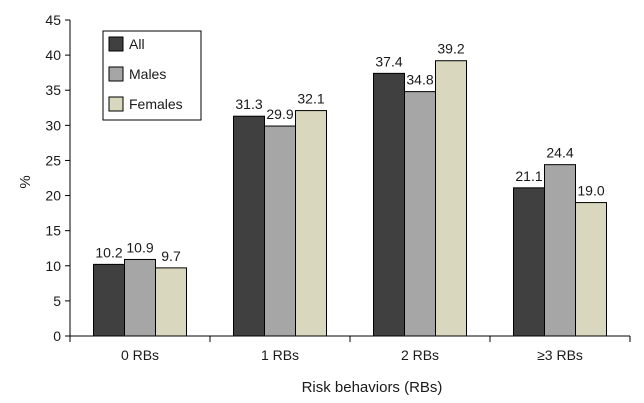  What do you see at coordinates (25, 181) in the screenshot?
I see `y-axis-title: %` at bounding box center [25, 181].